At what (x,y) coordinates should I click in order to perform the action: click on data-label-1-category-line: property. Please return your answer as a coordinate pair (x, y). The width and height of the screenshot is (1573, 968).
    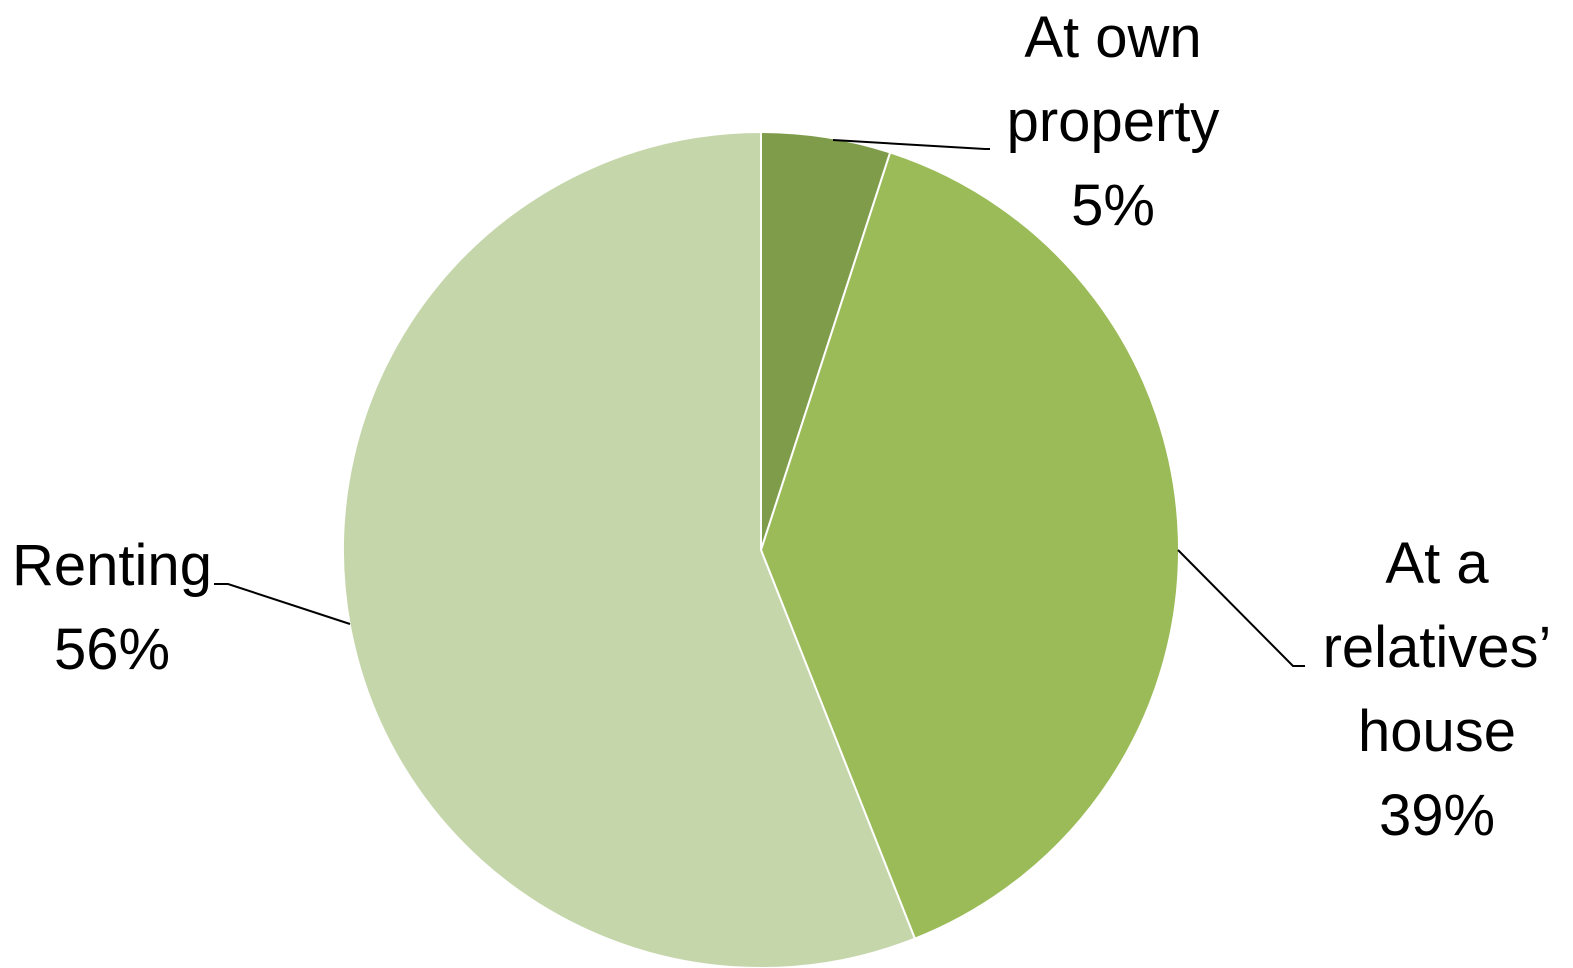
    Looking at the image, I should click on (1113, 121).